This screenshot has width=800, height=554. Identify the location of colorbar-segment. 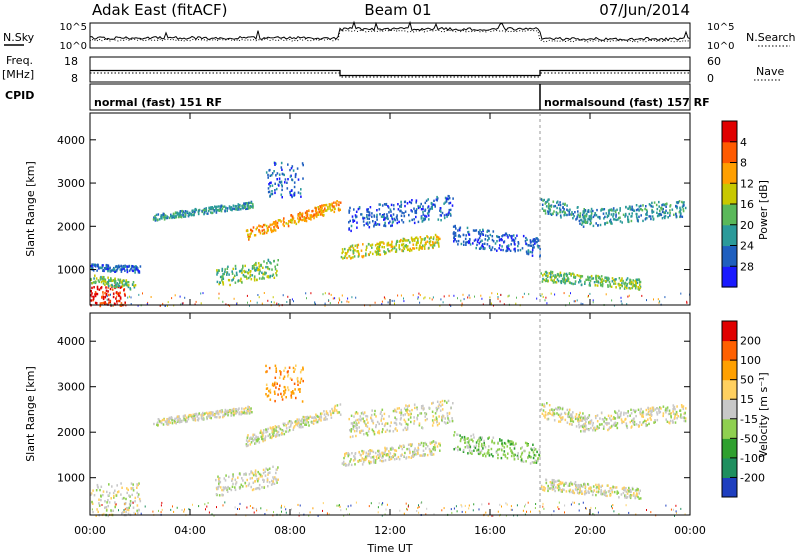
(729, 256).